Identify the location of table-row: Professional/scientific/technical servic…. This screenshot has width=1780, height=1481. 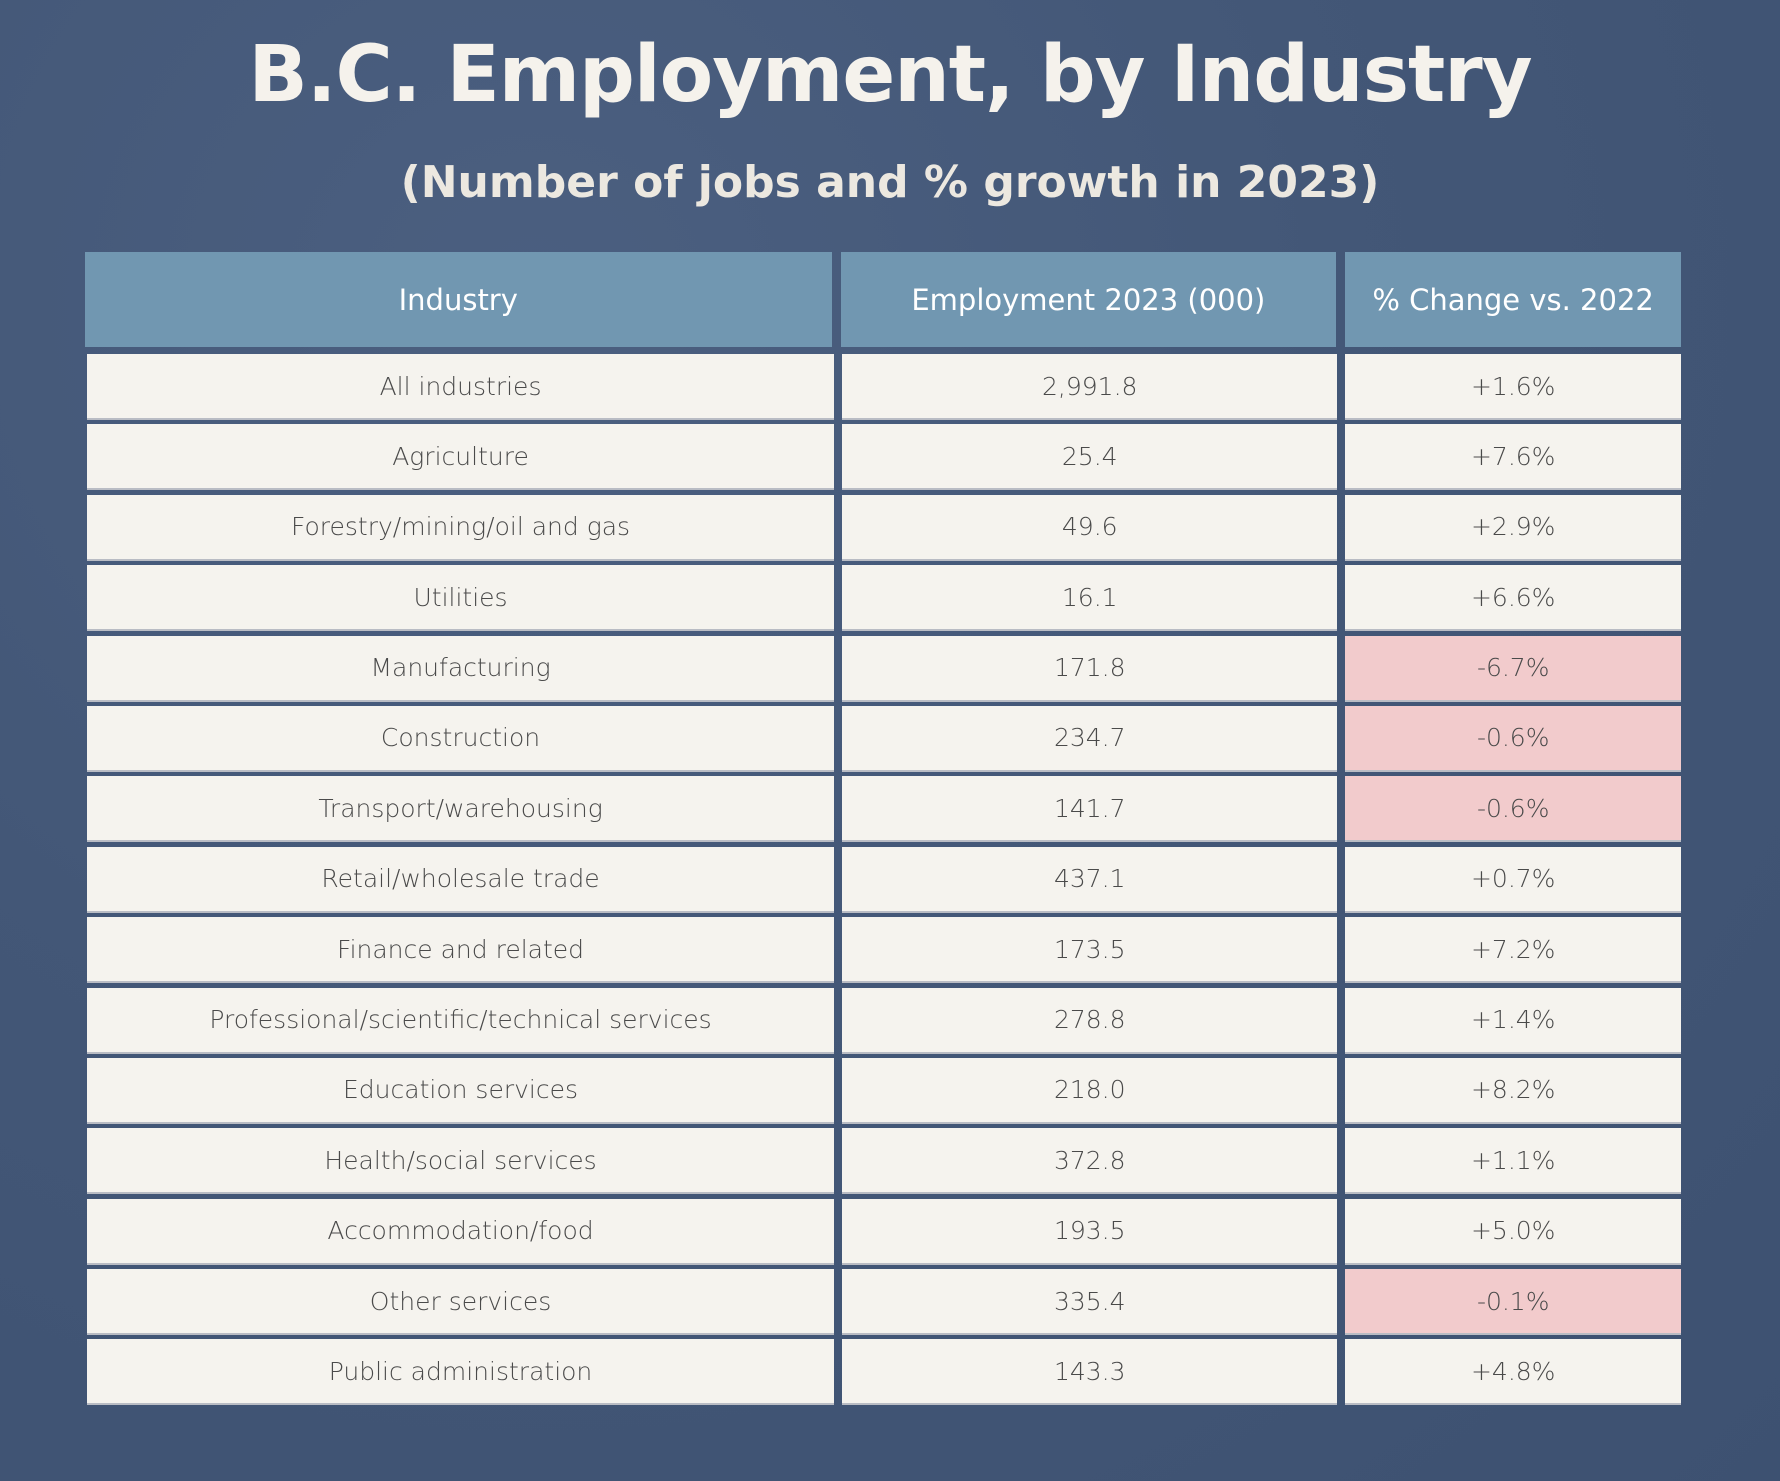
(883, 1019).